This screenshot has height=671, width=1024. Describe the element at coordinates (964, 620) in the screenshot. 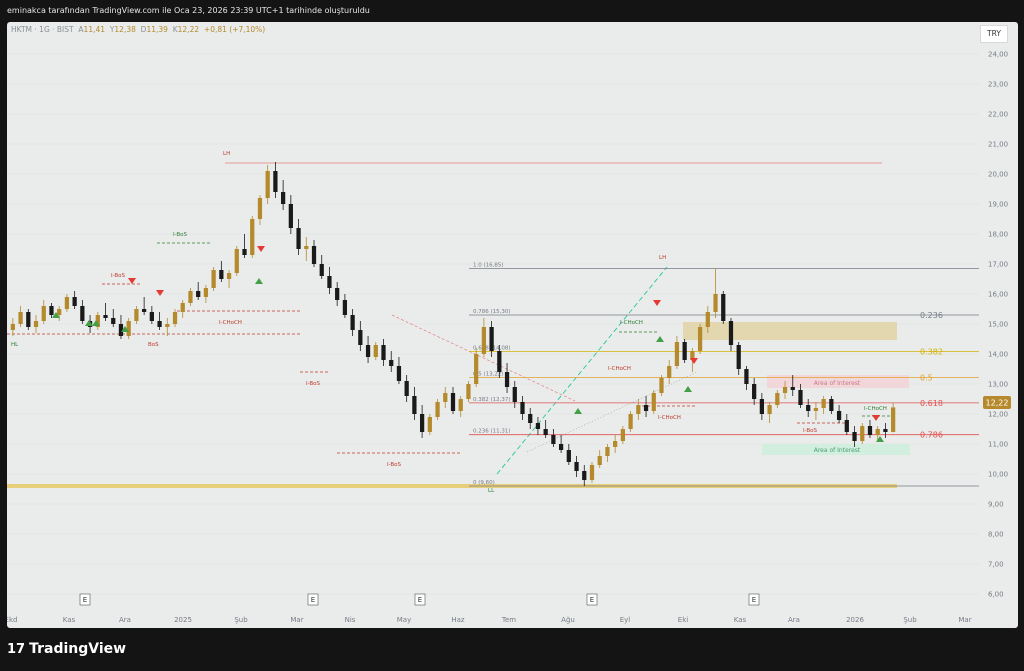

I see `x-tick-label: Mar` at that location.